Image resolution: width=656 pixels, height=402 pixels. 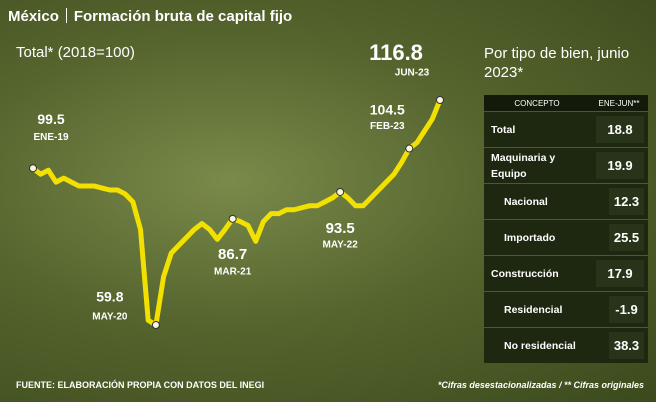 I want to click on data-label: 59.8, so click(x=109, y=297).